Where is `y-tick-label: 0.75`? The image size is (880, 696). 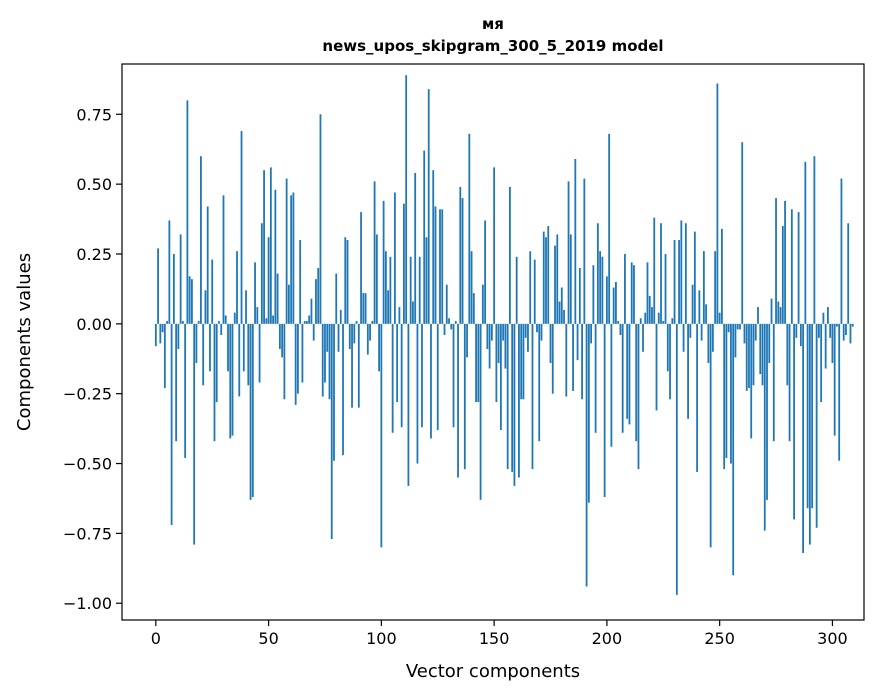
y-tick-label: 0.75 is located at coordinates (94, 114).